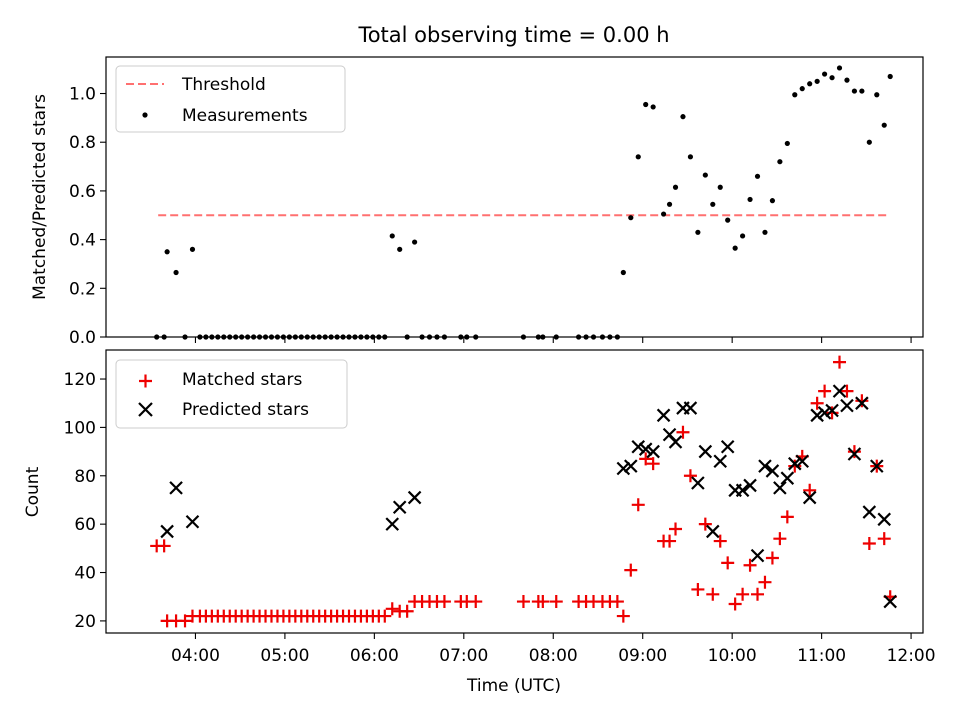  I want to click on bottom-y-tick-label: 60, so click(85, 525).